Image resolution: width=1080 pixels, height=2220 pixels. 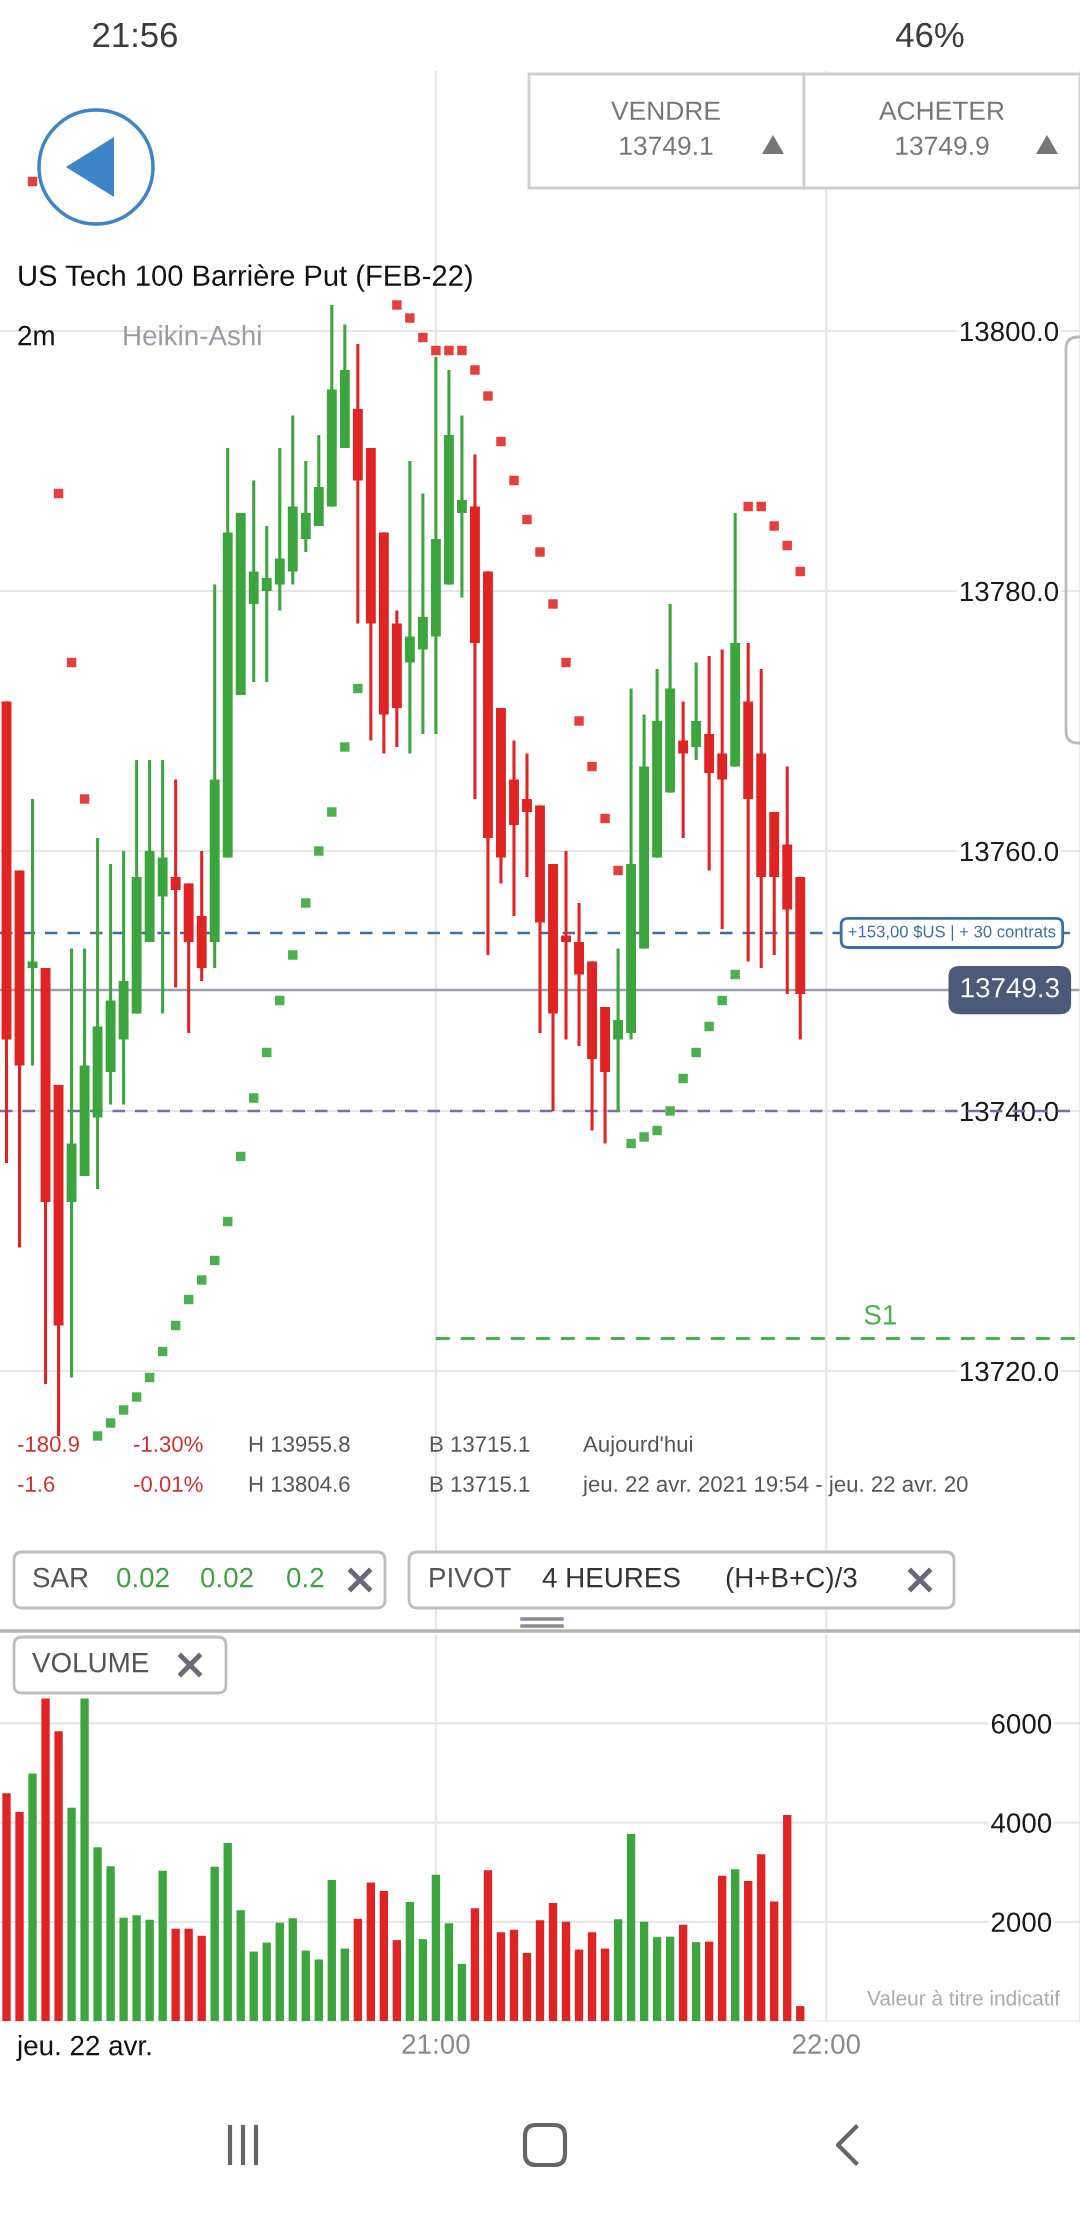 What do you see at coordinates (135, 35) in the screenshot?
I see `text: 21:56` at bounding box center [135, 35].